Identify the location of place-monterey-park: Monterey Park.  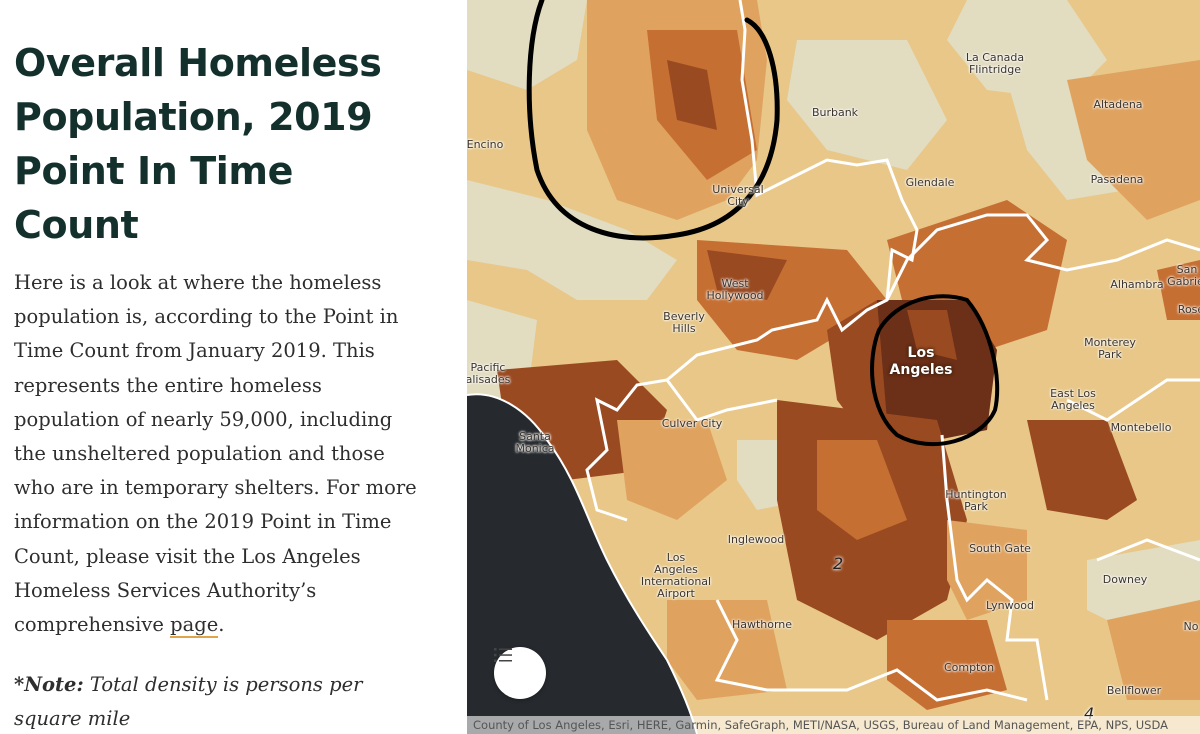
(1110, 348).